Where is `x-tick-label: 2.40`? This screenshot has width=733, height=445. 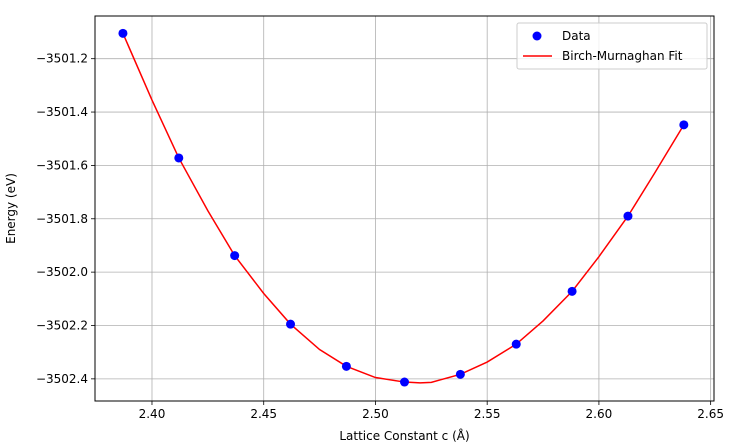
x-tick-label: 2.40 is located at coordinates (152, 414).